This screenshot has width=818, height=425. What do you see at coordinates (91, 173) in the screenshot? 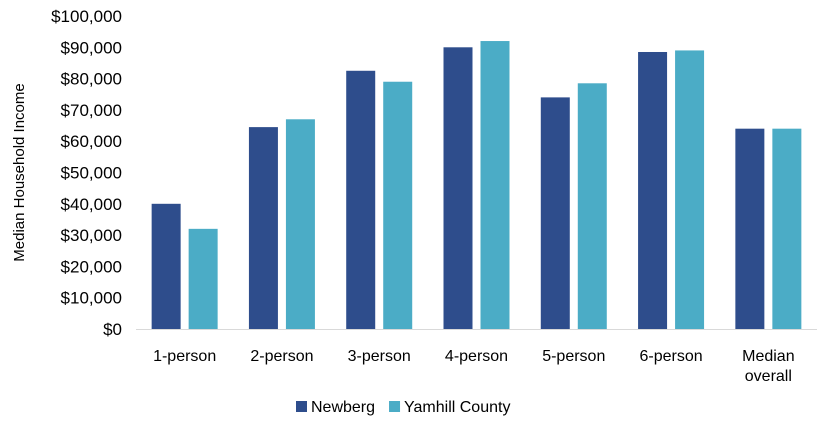
I see `y-tick-label: $50,000` at bounding box center [91, 173].